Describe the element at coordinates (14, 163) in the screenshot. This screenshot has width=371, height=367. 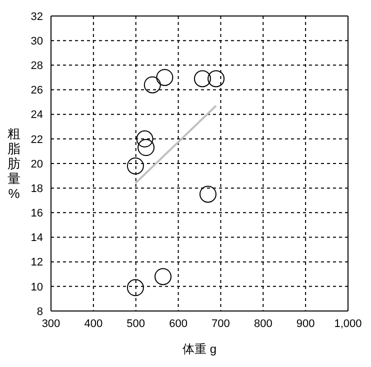
I see `y-axis-title: 粗脂肪量%` at that location.